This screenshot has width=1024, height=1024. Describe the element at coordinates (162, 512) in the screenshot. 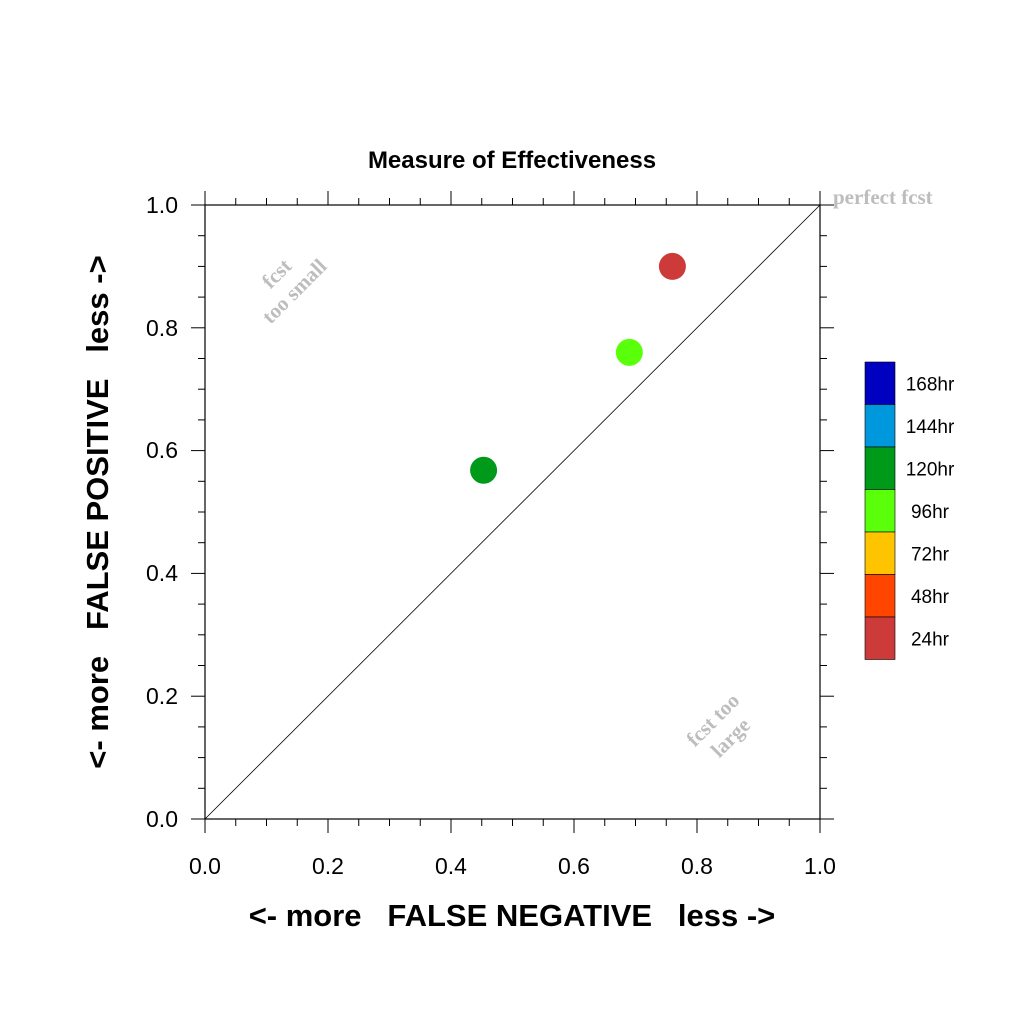

I see `y-tick-labels: 0.0 0.2 0.4 0.6 0.8 1.0` at that location.